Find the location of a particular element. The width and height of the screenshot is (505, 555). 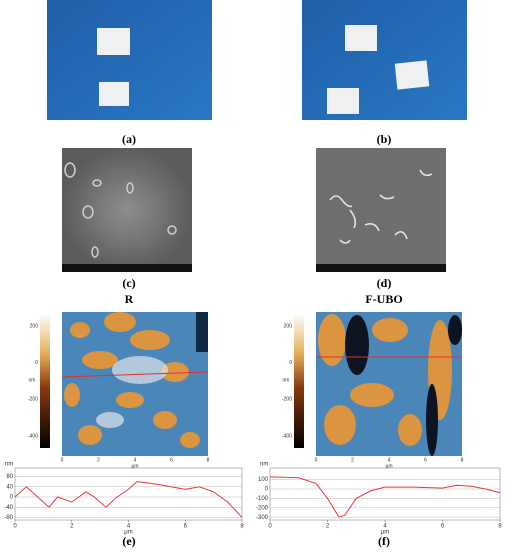

panel-label: (c) is located at coordinates (128, 283).